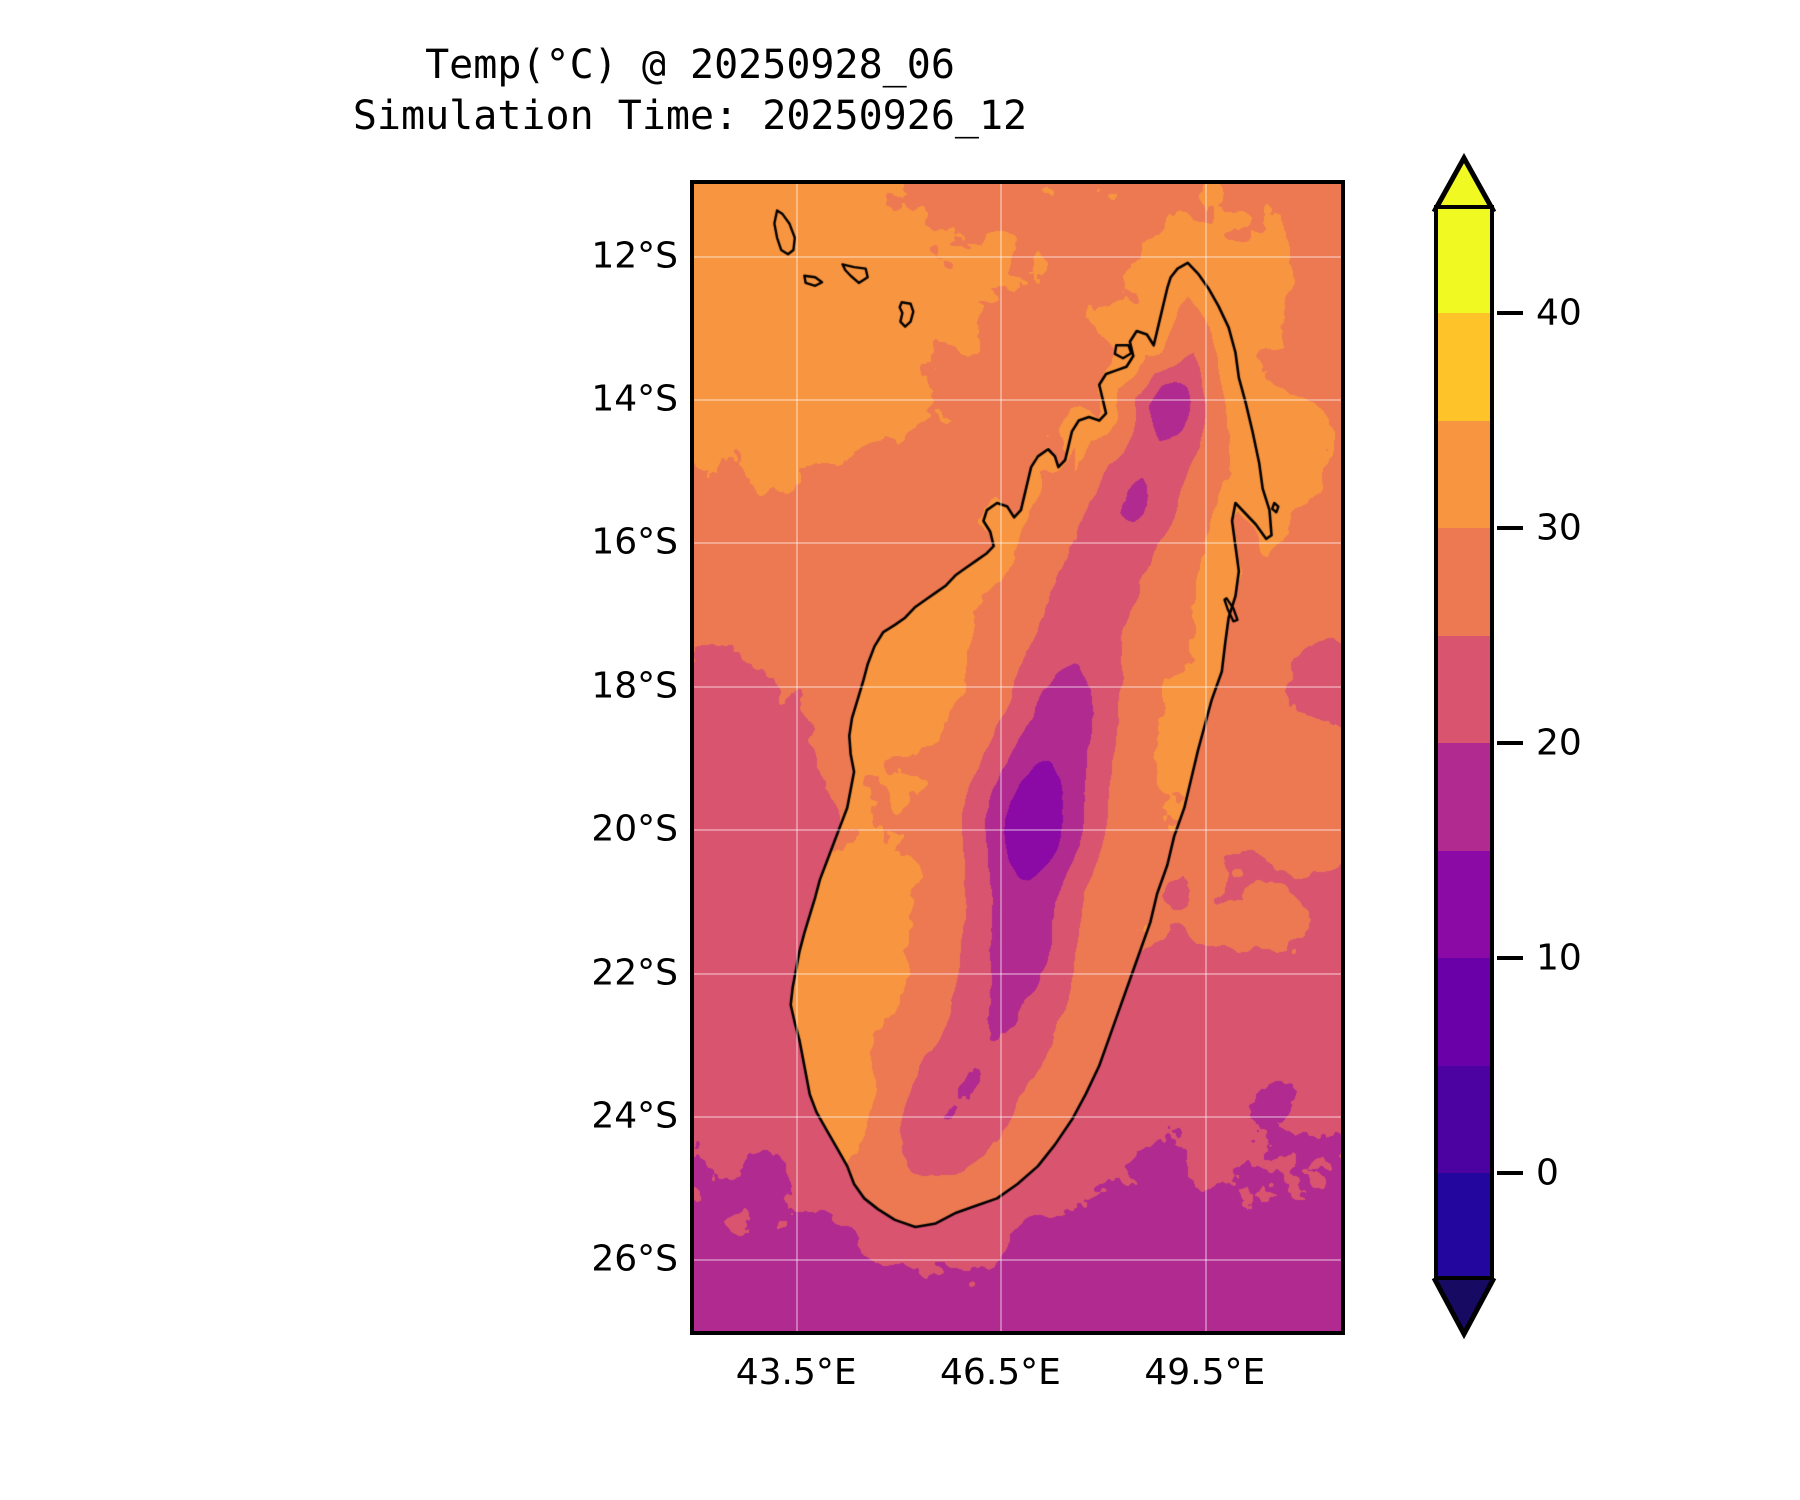 Image resolution: width=1800 pixels, height=1500 pixels. What do you see at coordinates (634, 973) in the screenshot?
I see `y-tick-22°S: 22°S` at bounding box center [634, 973].